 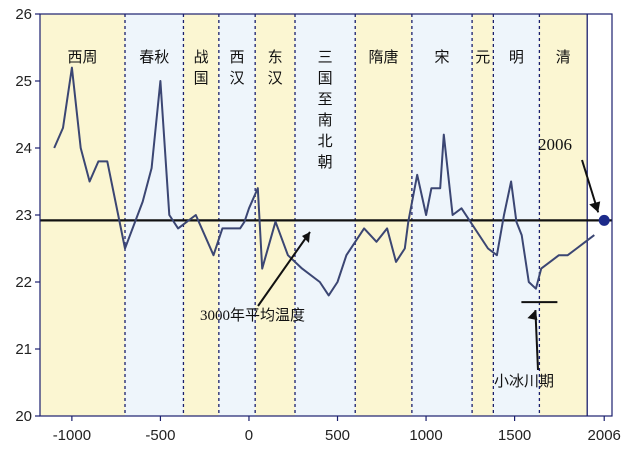 I want to click on y-tick-label-0: 20, so click(x=23, y=416).